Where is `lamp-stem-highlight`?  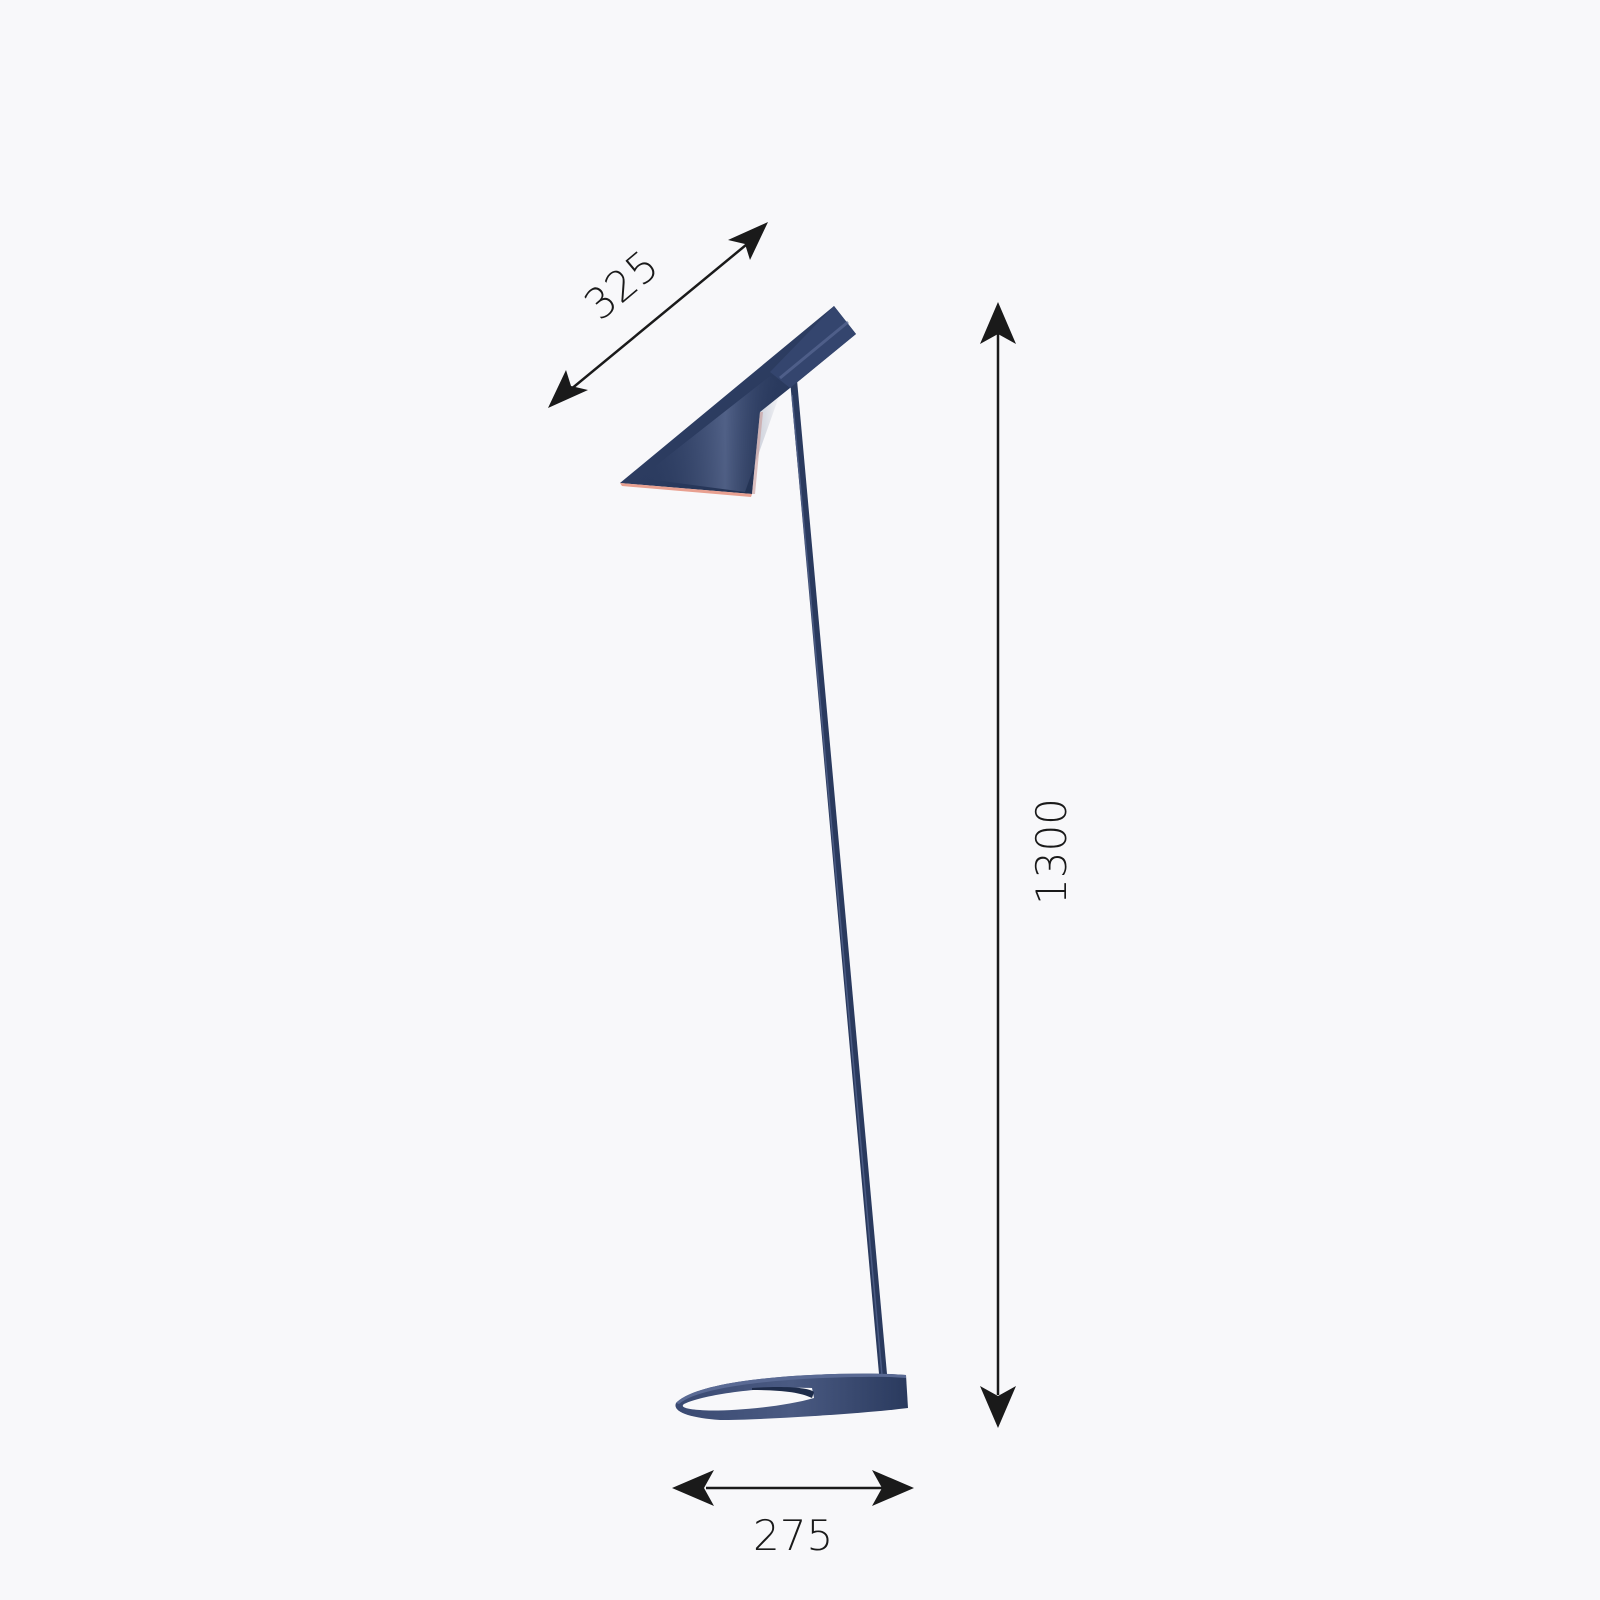 lamp-stem-highlight is located at coordinates (837, 885).